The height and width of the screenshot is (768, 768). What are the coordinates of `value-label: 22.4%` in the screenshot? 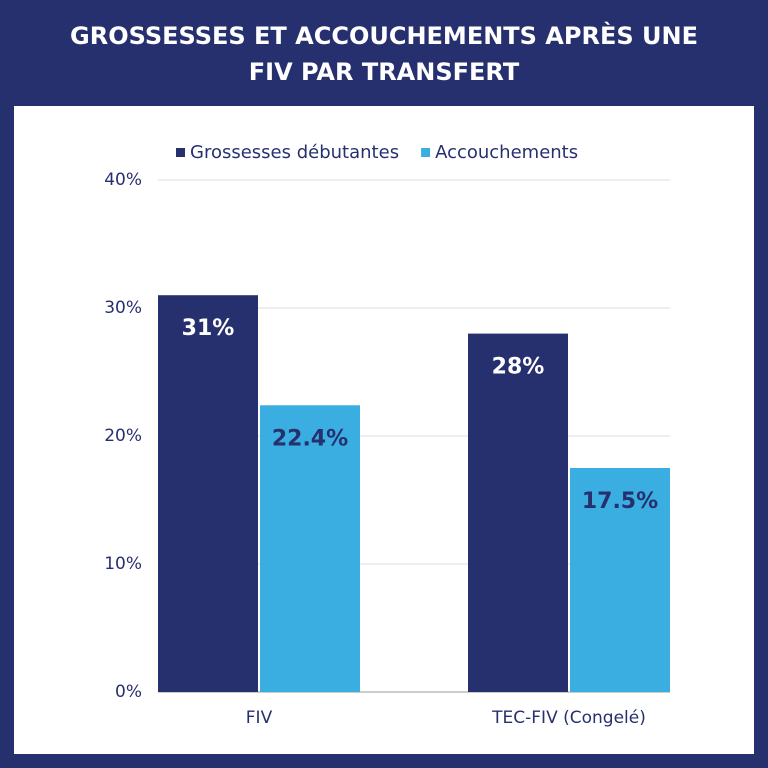 It's located at (310, 438).